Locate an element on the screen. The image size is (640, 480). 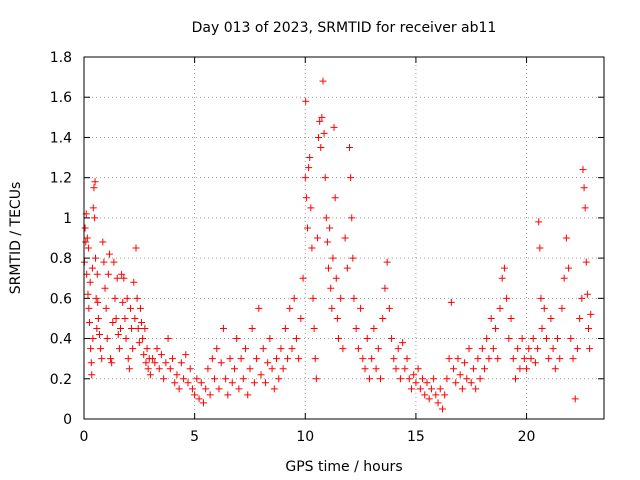
y-axis-label: SRMTID / TECUs is located at coordinates (16, 238).